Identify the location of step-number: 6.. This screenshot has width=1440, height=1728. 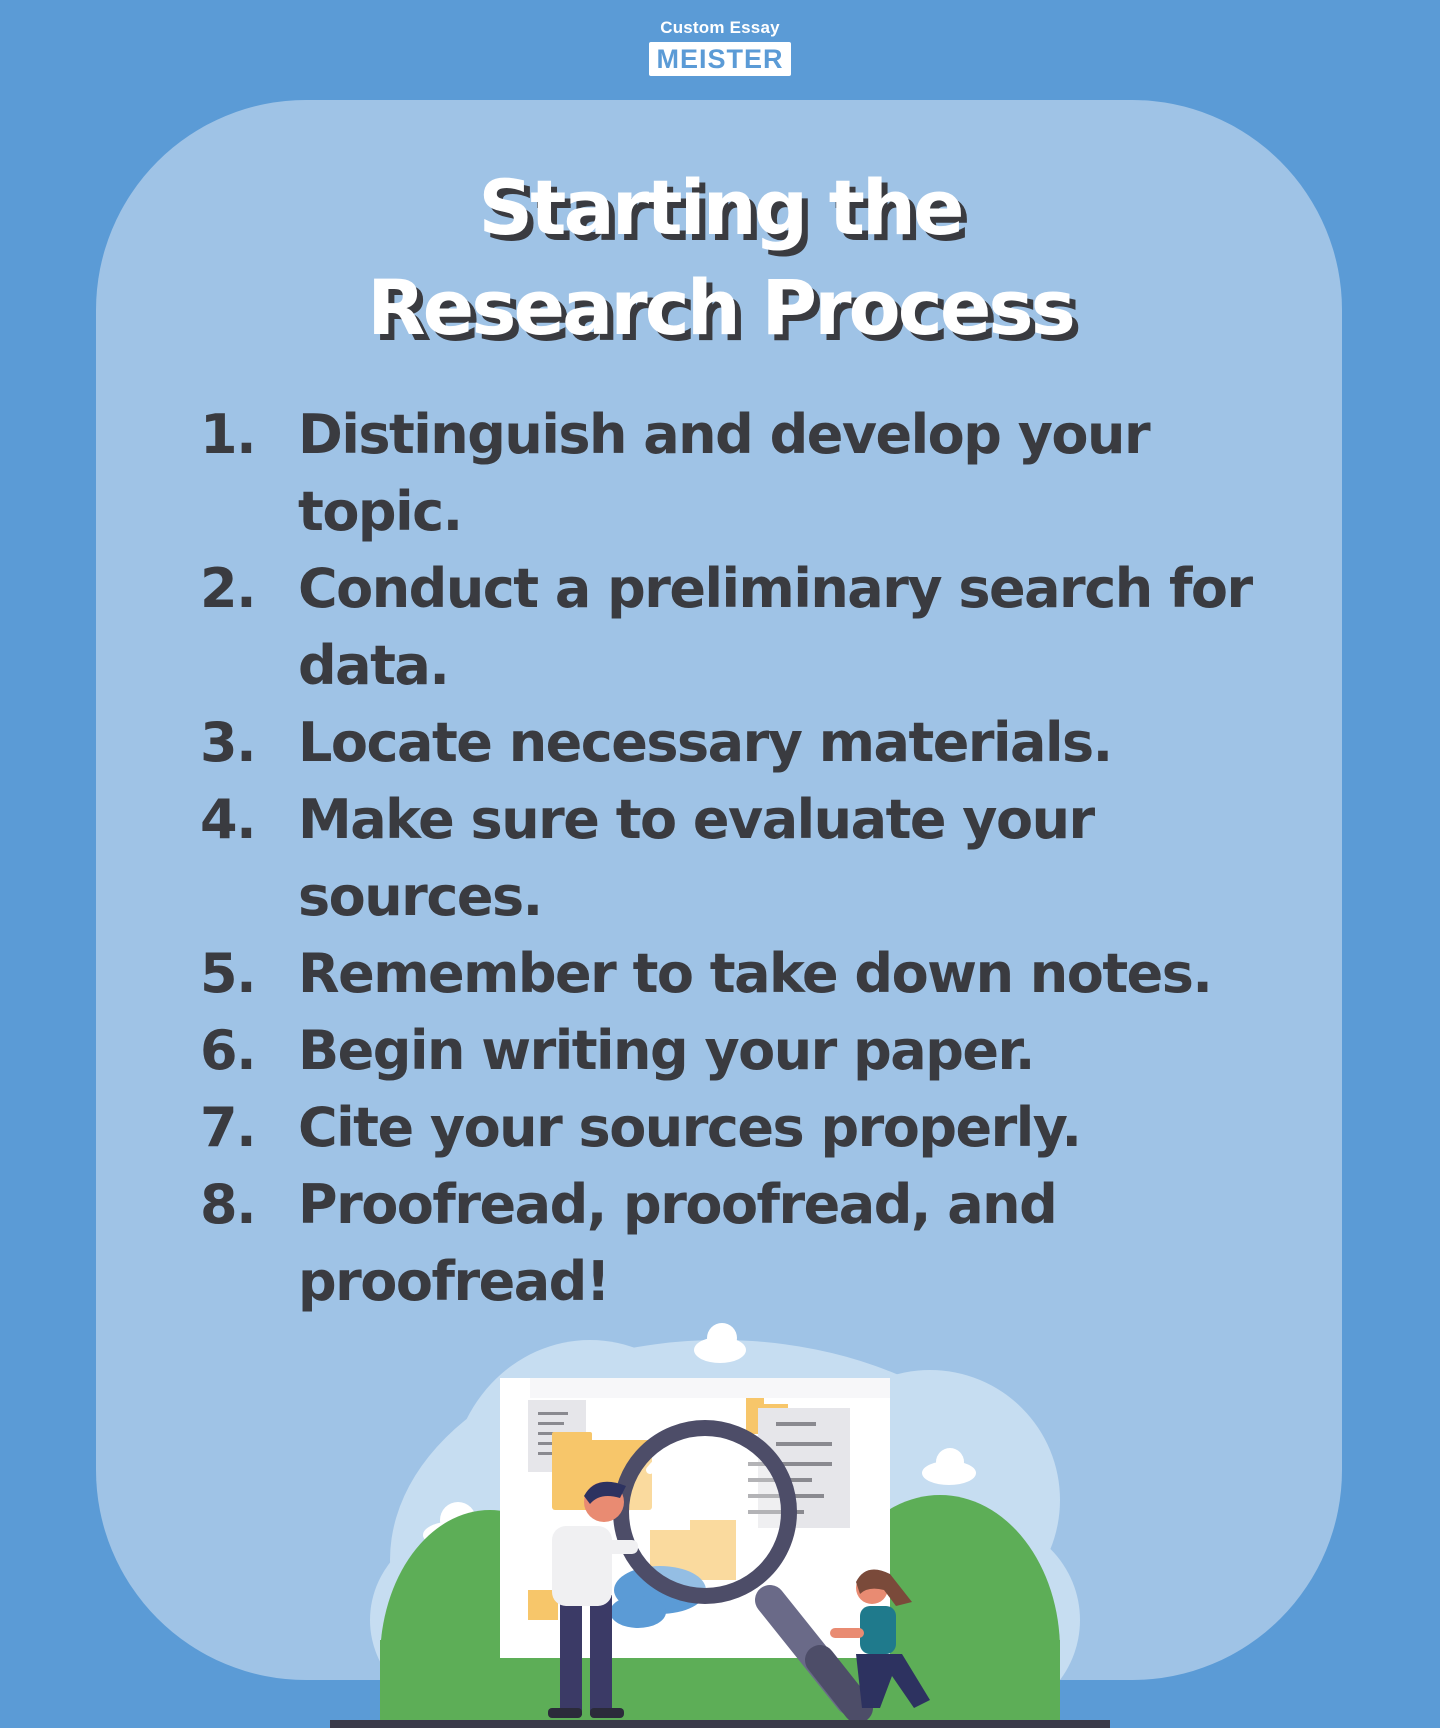
(228, 1050).